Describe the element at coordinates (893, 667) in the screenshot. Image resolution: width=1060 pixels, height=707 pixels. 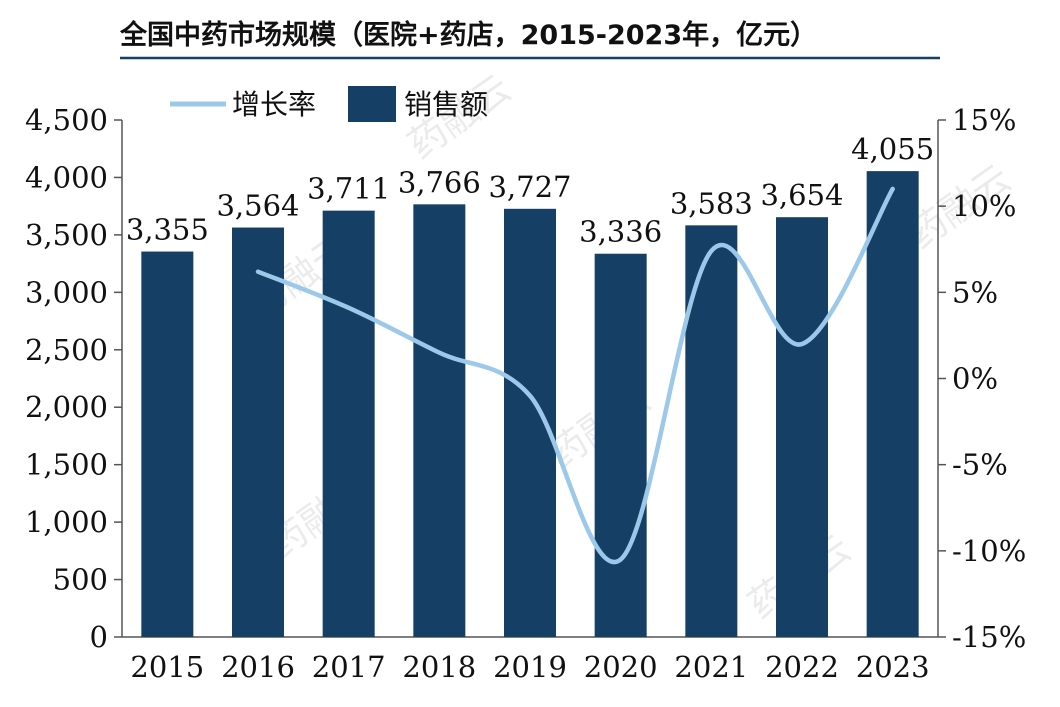
I see `x-tick-label: 2023` at that location.